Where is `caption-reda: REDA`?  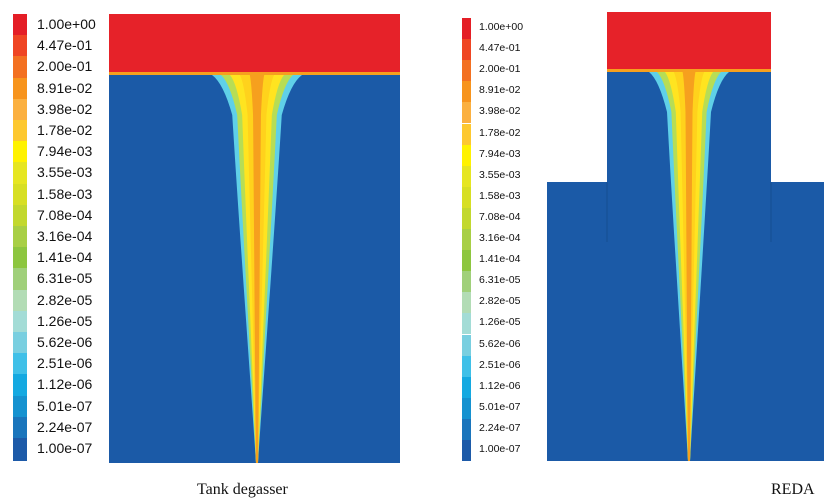
caption-reda: REDA is located at coordinates (793, 489).